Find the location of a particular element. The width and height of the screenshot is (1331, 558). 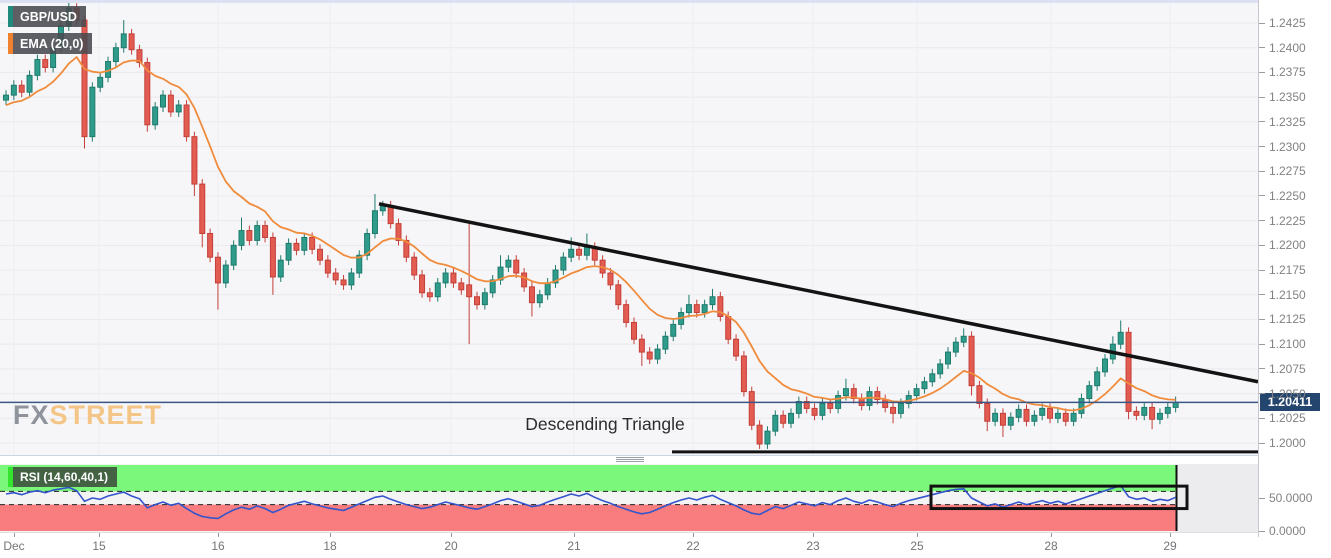

rsi-legend-badge: RSI (14,60,40,1) is located at coordinates (63, 477).